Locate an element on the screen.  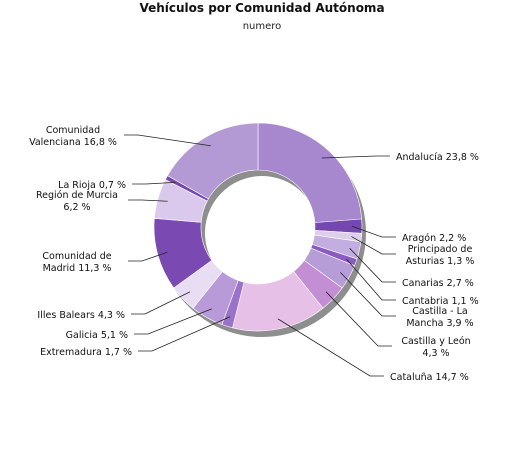
slice-label: Cantabria 1,1 % is located at coordinates (440, 301).